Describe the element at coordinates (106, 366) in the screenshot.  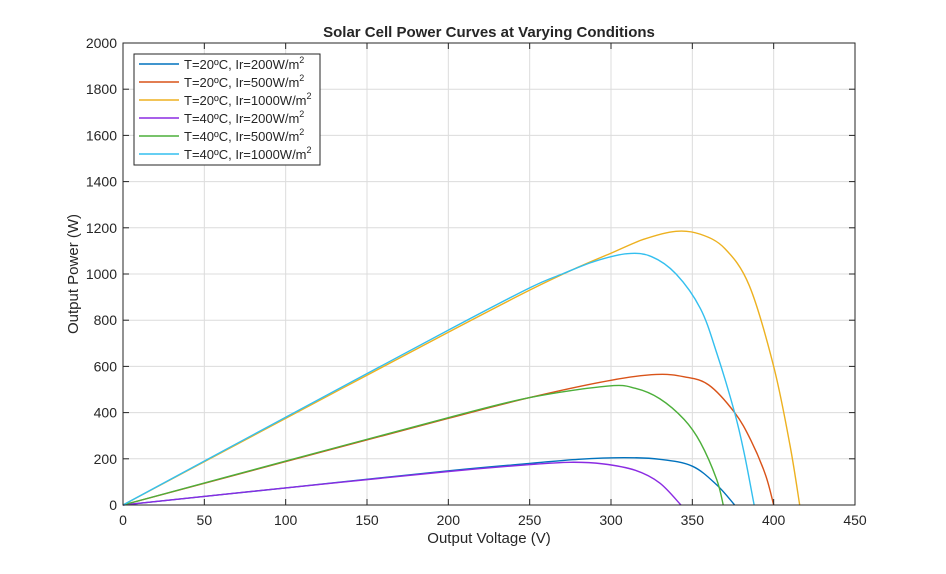
I see `y-tick-label: 600` at that location.